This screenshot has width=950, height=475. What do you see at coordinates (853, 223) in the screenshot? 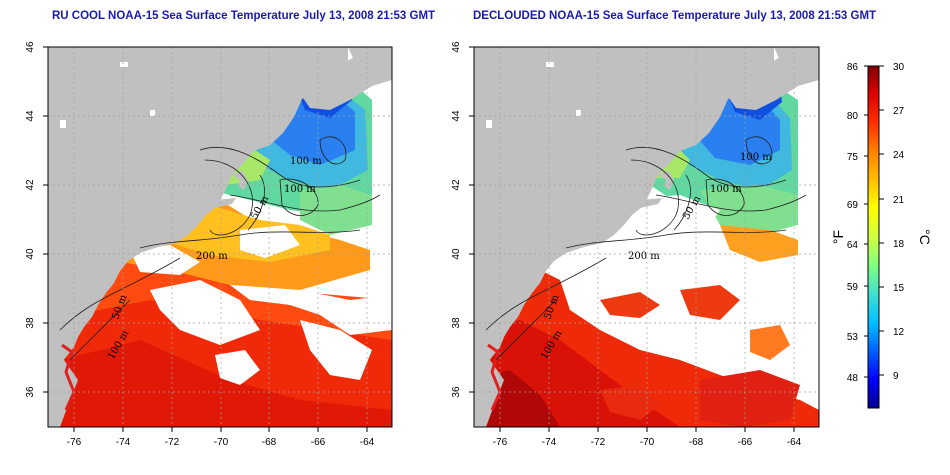
I see `colorbar-fahrenheit-ticks: 86 80 75 69 64 59 53 48` at bounding box center [853, 223].